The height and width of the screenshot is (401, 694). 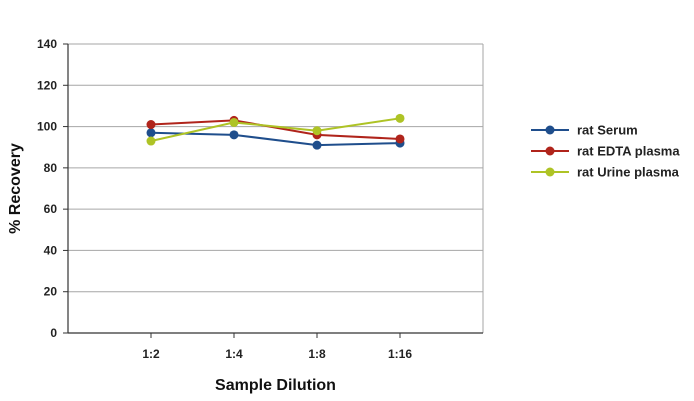 I want to click on x-tick-label: 1:16, so click(x=400, y=354).